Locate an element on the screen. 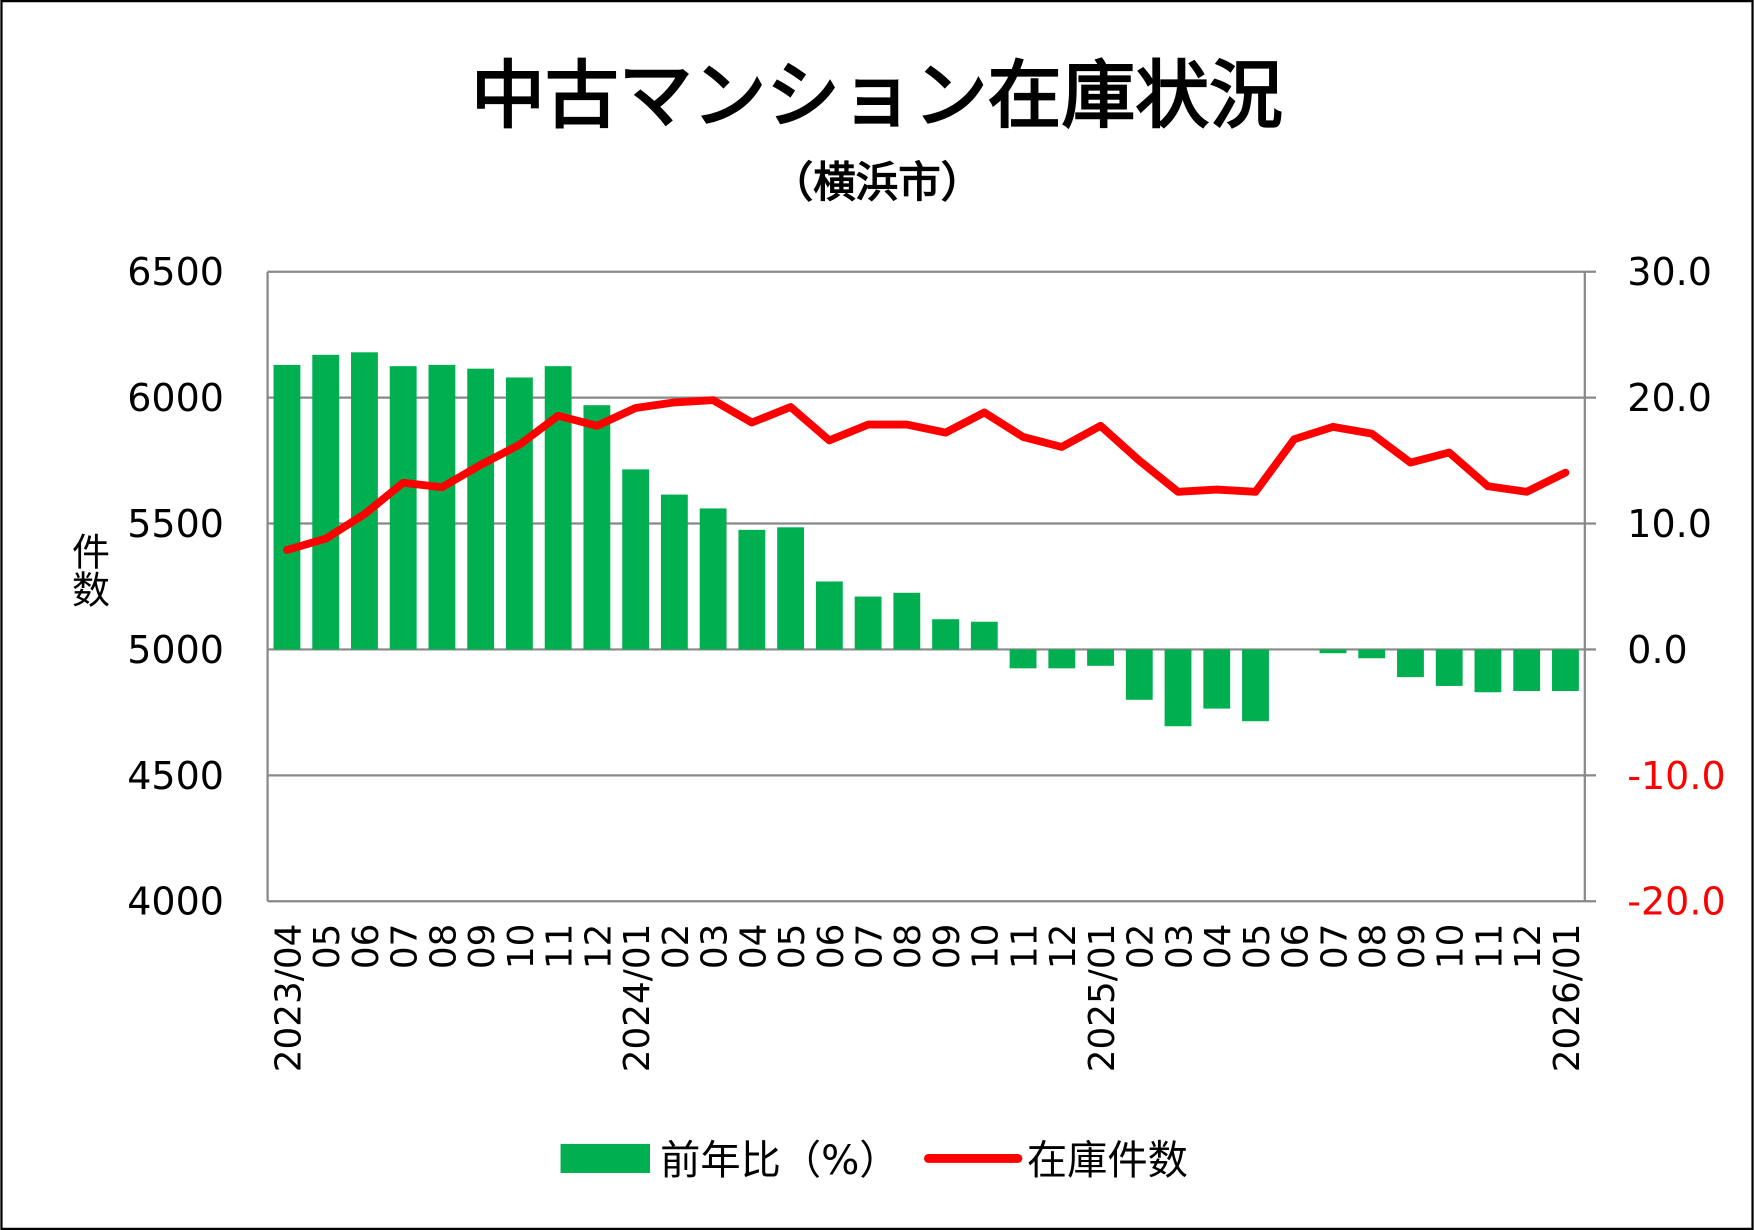 The width and height of the screenshot is (1754, 1230). y-axis-label: 件数 is located at coordinates (88, 570).